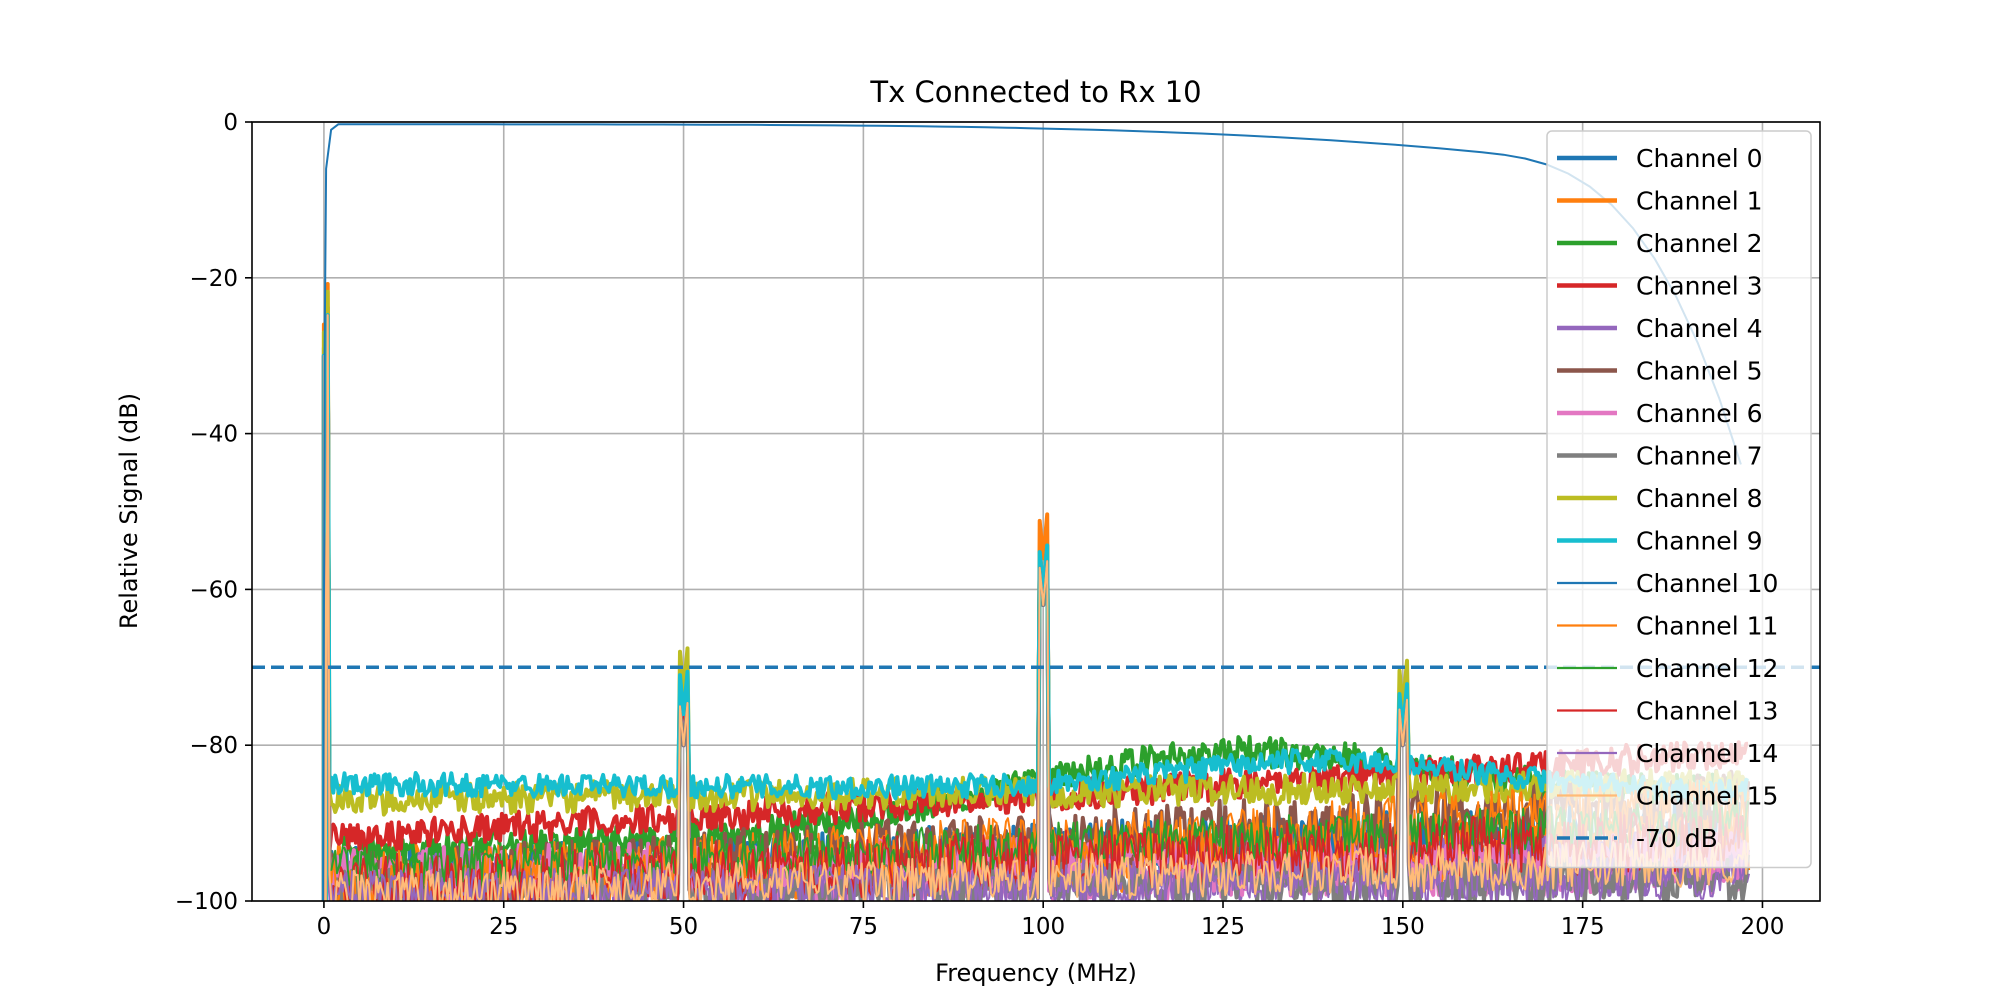 The image size is (2000, 1000). Describe the element at coordinates (1699, 158) in the screenshot. I see `legend-label-channel-0: Channel 0` at that location.